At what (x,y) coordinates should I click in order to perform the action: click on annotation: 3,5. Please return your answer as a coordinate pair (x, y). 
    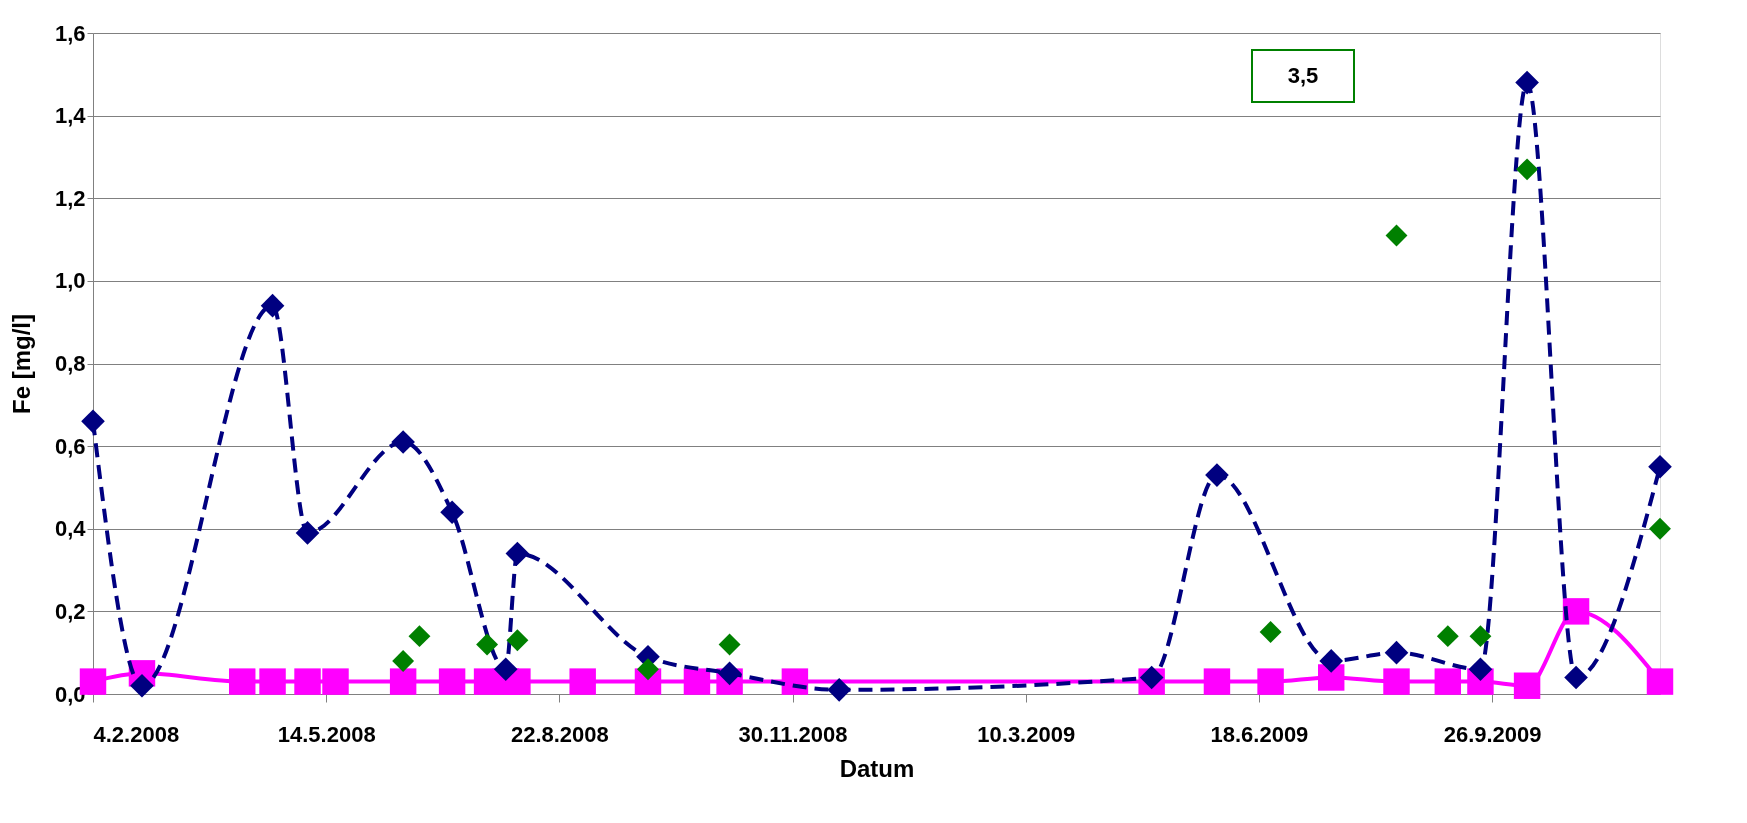
    Looking at the image, I should click on (1303, 75).